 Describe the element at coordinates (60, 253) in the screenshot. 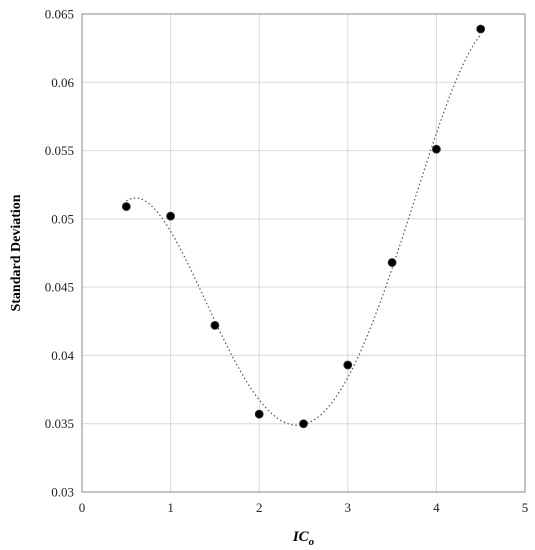

I see `y-axis-ticks: 0.03 0.035 0.04 0.045 0.05 0.055 0.06 0.065` at that location.